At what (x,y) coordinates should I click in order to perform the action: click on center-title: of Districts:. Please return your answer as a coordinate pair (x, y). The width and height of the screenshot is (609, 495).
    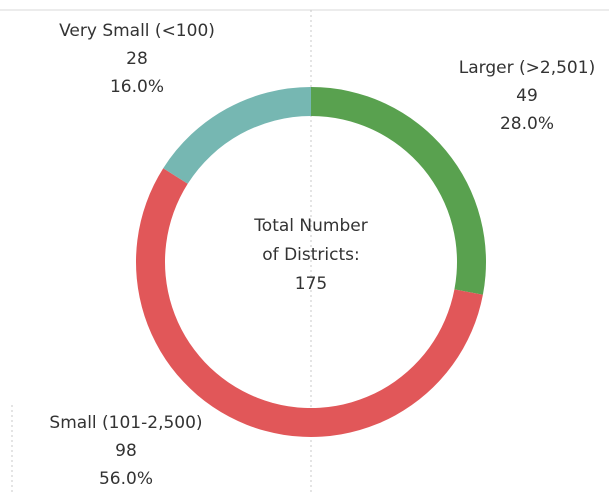
    Looking at the image, I should click on (310, 255).